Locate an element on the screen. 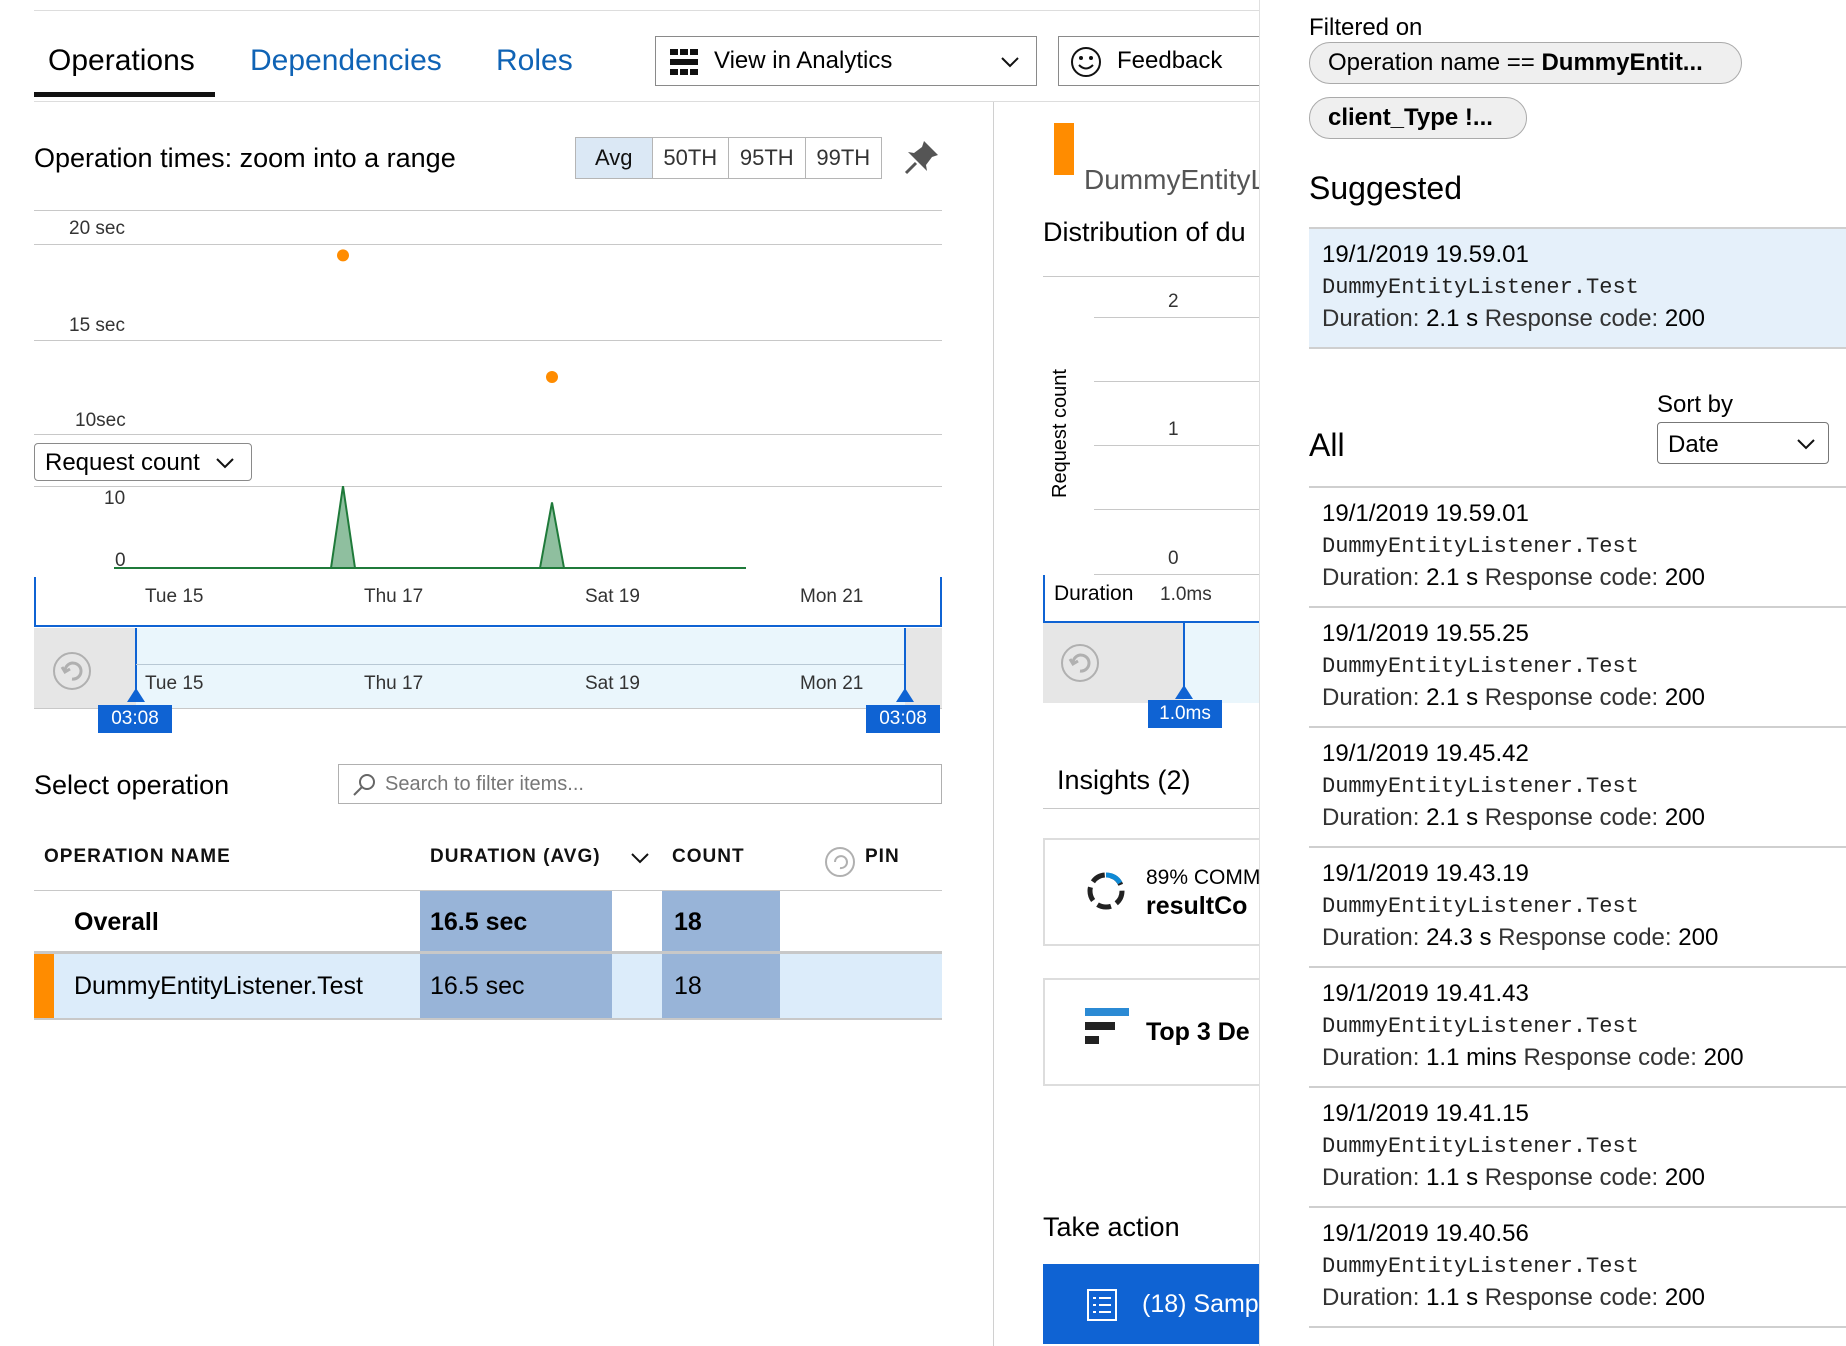  insight-field: resultCo is located at coordinates (1197, 906).